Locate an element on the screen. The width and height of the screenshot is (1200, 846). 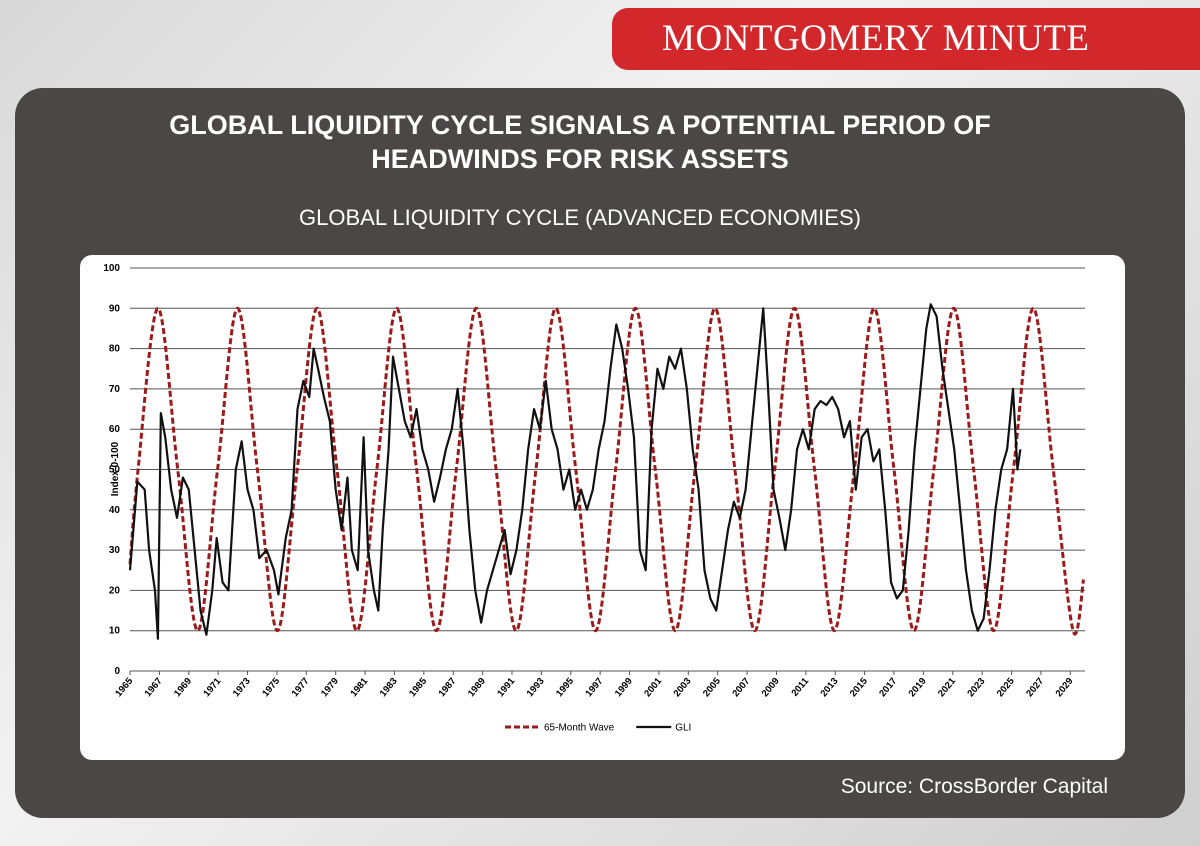
x-tick-label: 1973 is located at coordinates (242, 687).